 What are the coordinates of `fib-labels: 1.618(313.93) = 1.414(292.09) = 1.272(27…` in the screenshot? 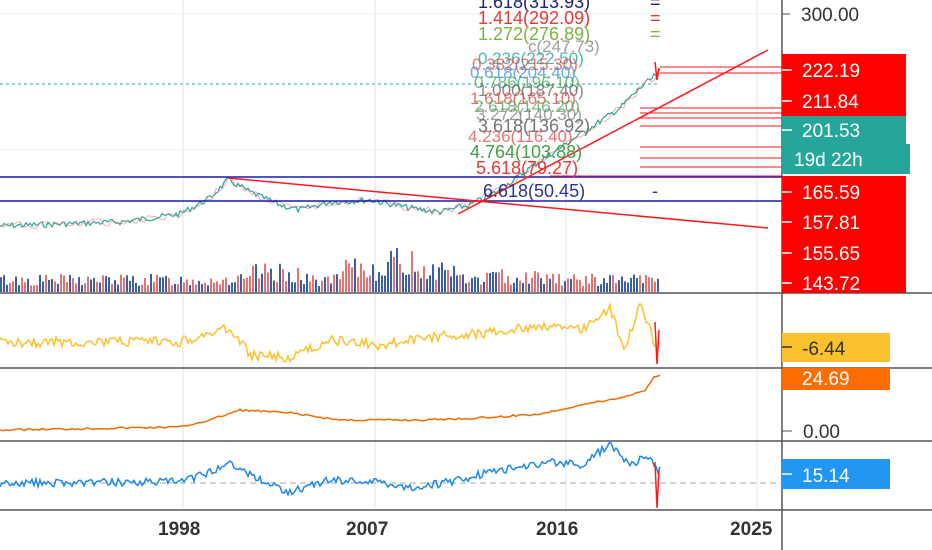 It's located at (565, 100).